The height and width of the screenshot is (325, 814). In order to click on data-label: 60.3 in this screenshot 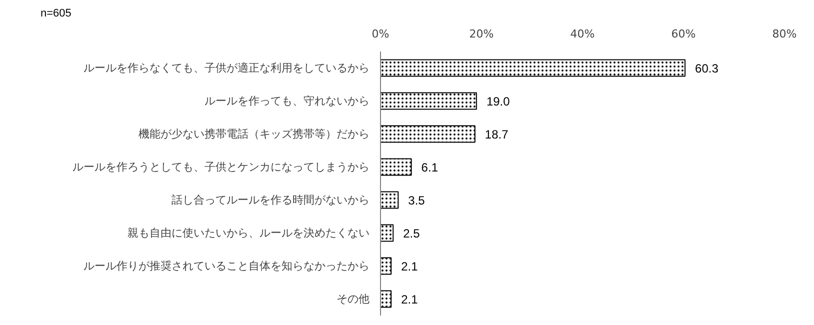, I will do `click(707, 69)`.